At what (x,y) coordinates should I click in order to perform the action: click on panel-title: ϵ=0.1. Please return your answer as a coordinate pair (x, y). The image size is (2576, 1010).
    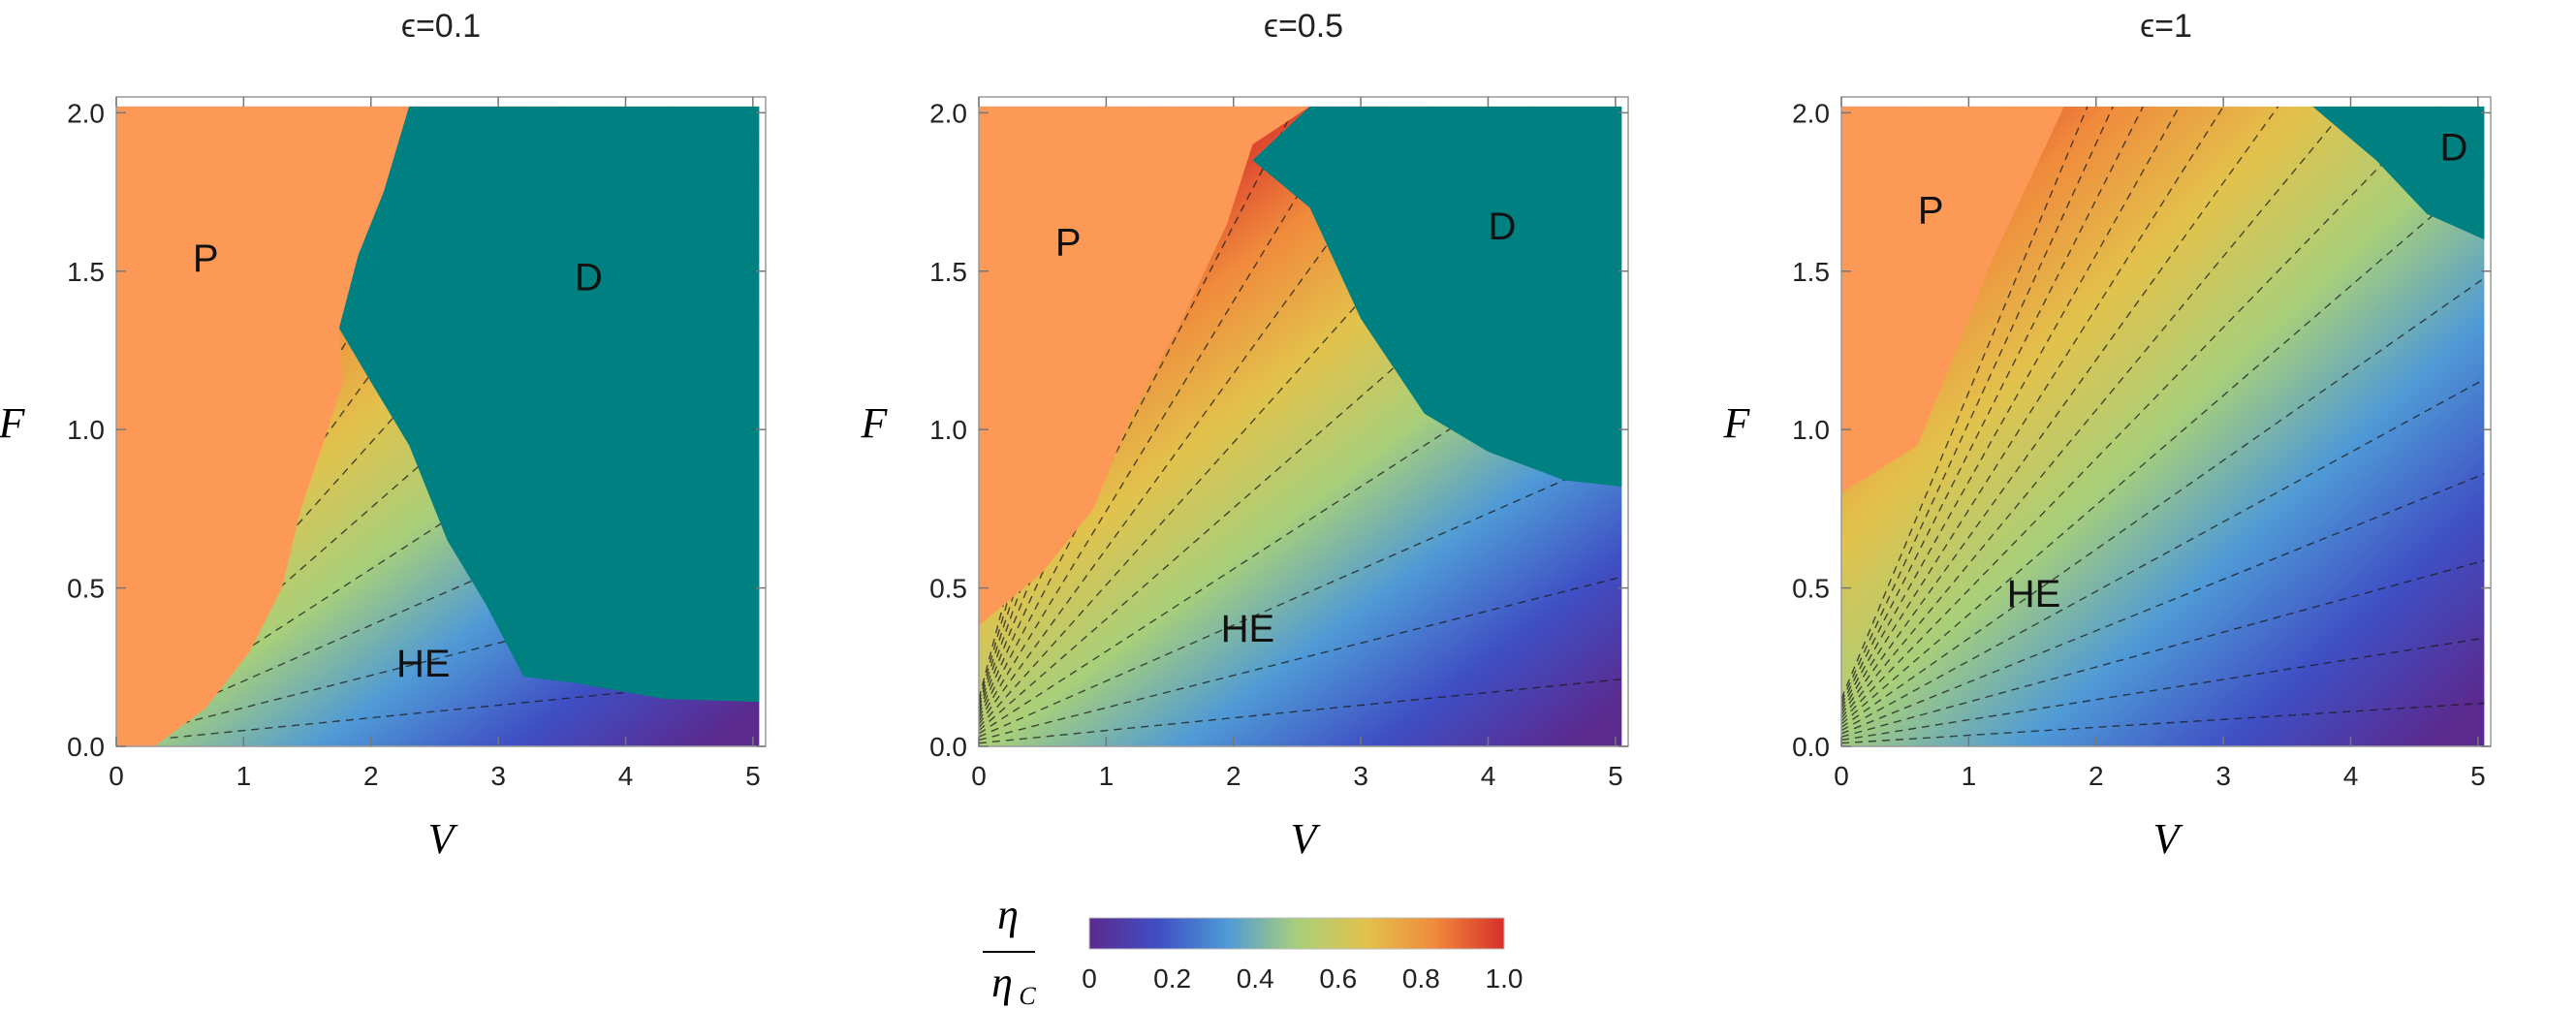
    Looking at the image, I should click on (441, 26).